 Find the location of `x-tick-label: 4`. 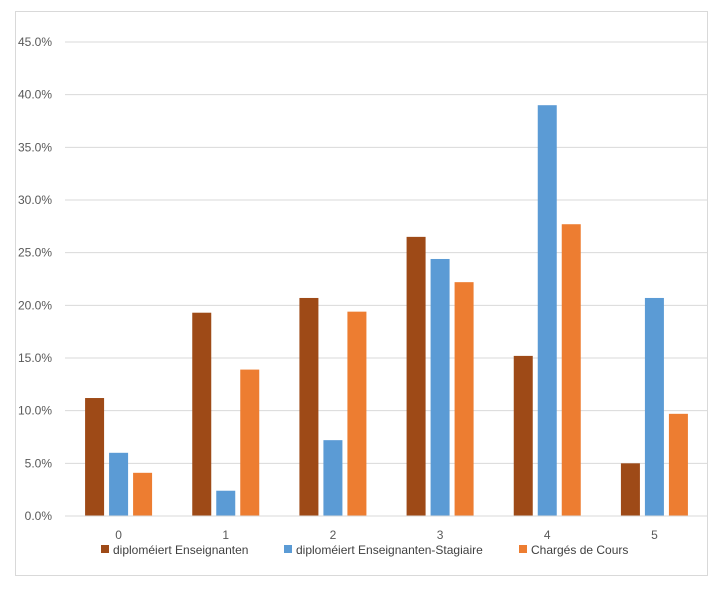

x-tick-label: 4 is located at coordinates (547, 535).